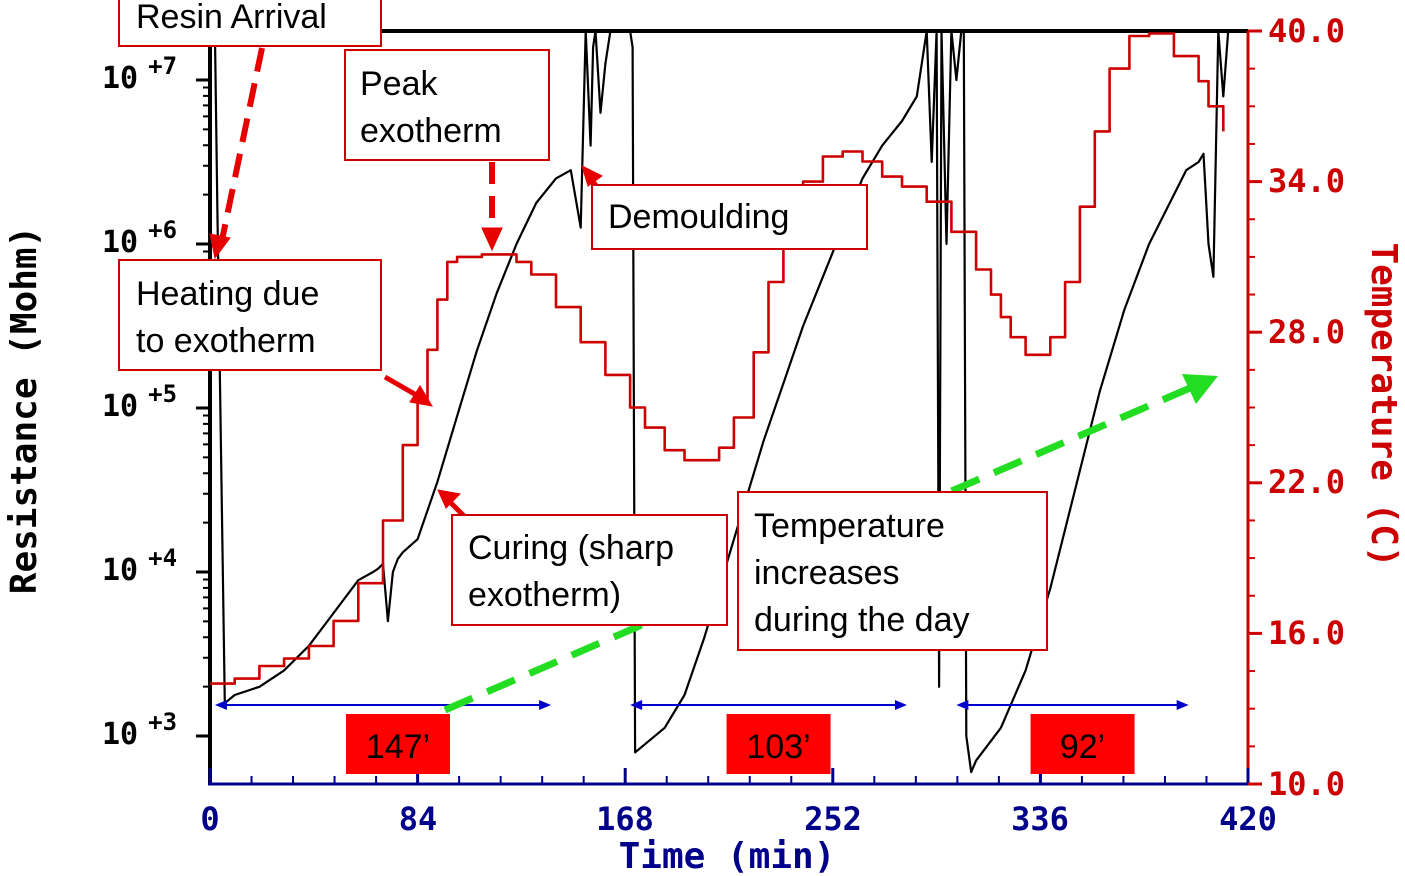 The width and height of the screenshot is (1405, 876). I want to click on y-tick-exp: +3, so click(162, 722).